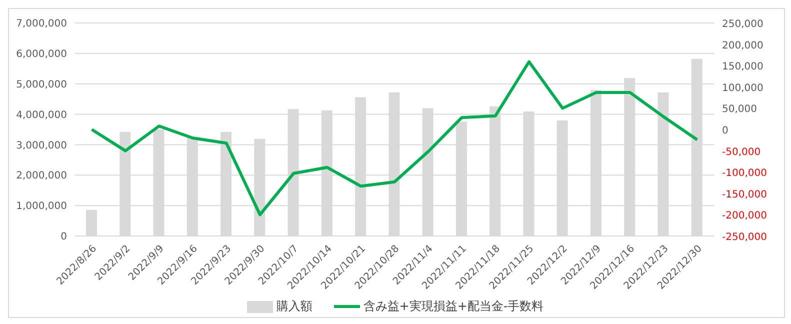 The image size is (791, 324). I want to click on bar, so click(91, 223).